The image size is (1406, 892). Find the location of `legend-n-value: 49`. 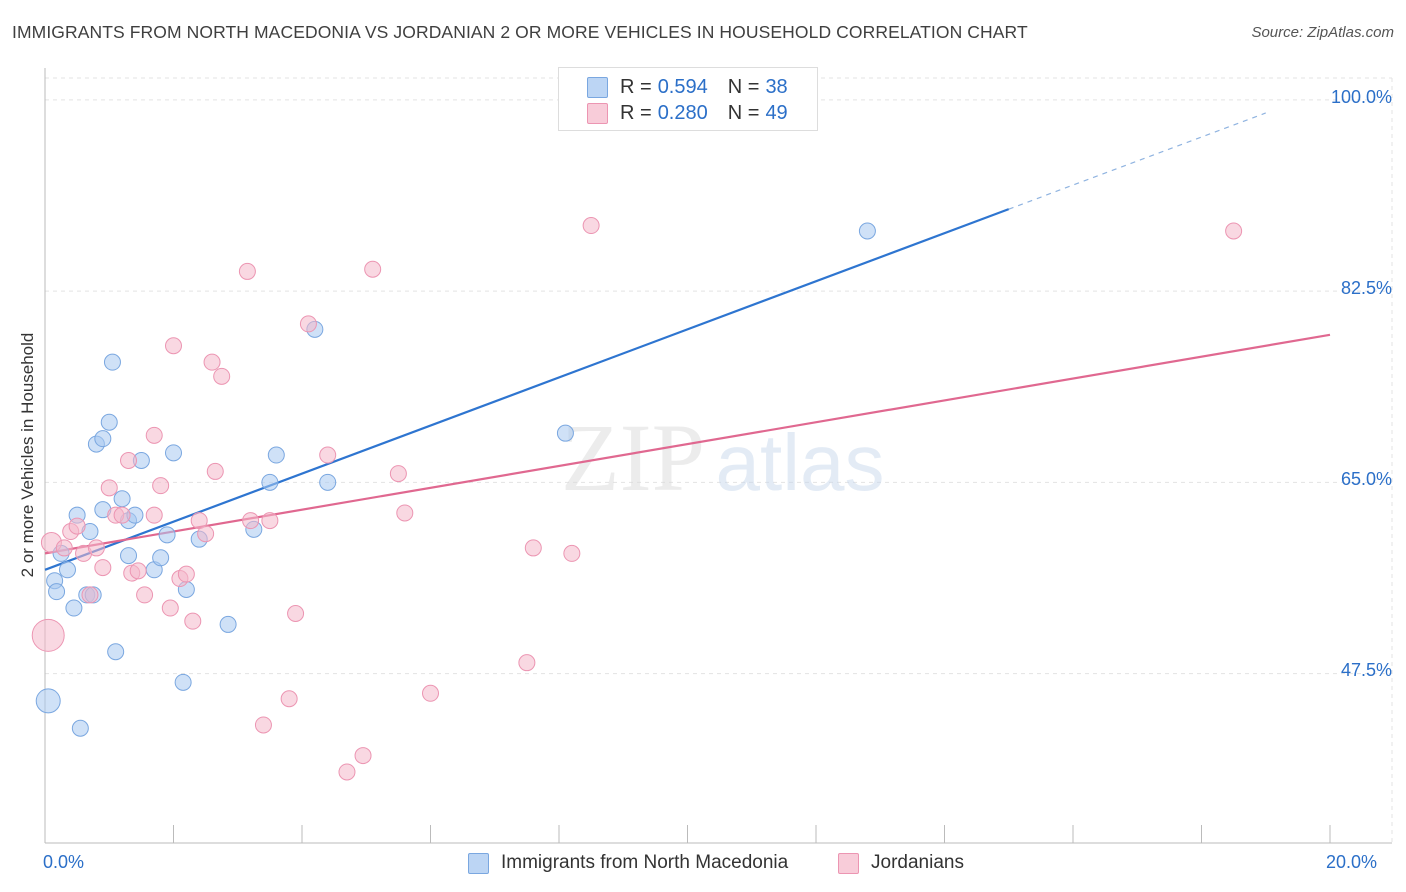

legend-n-value: 49 is located at coordinates (776, 112).